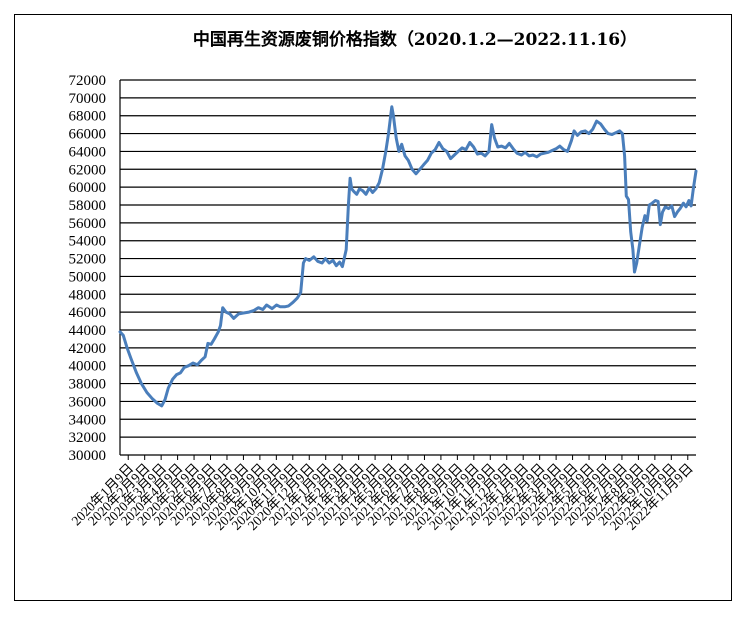  What do you see at coordinates (88, 402) in the screenshot?
I see `y-tick-label: 36000` at bounding box center [88, 402].